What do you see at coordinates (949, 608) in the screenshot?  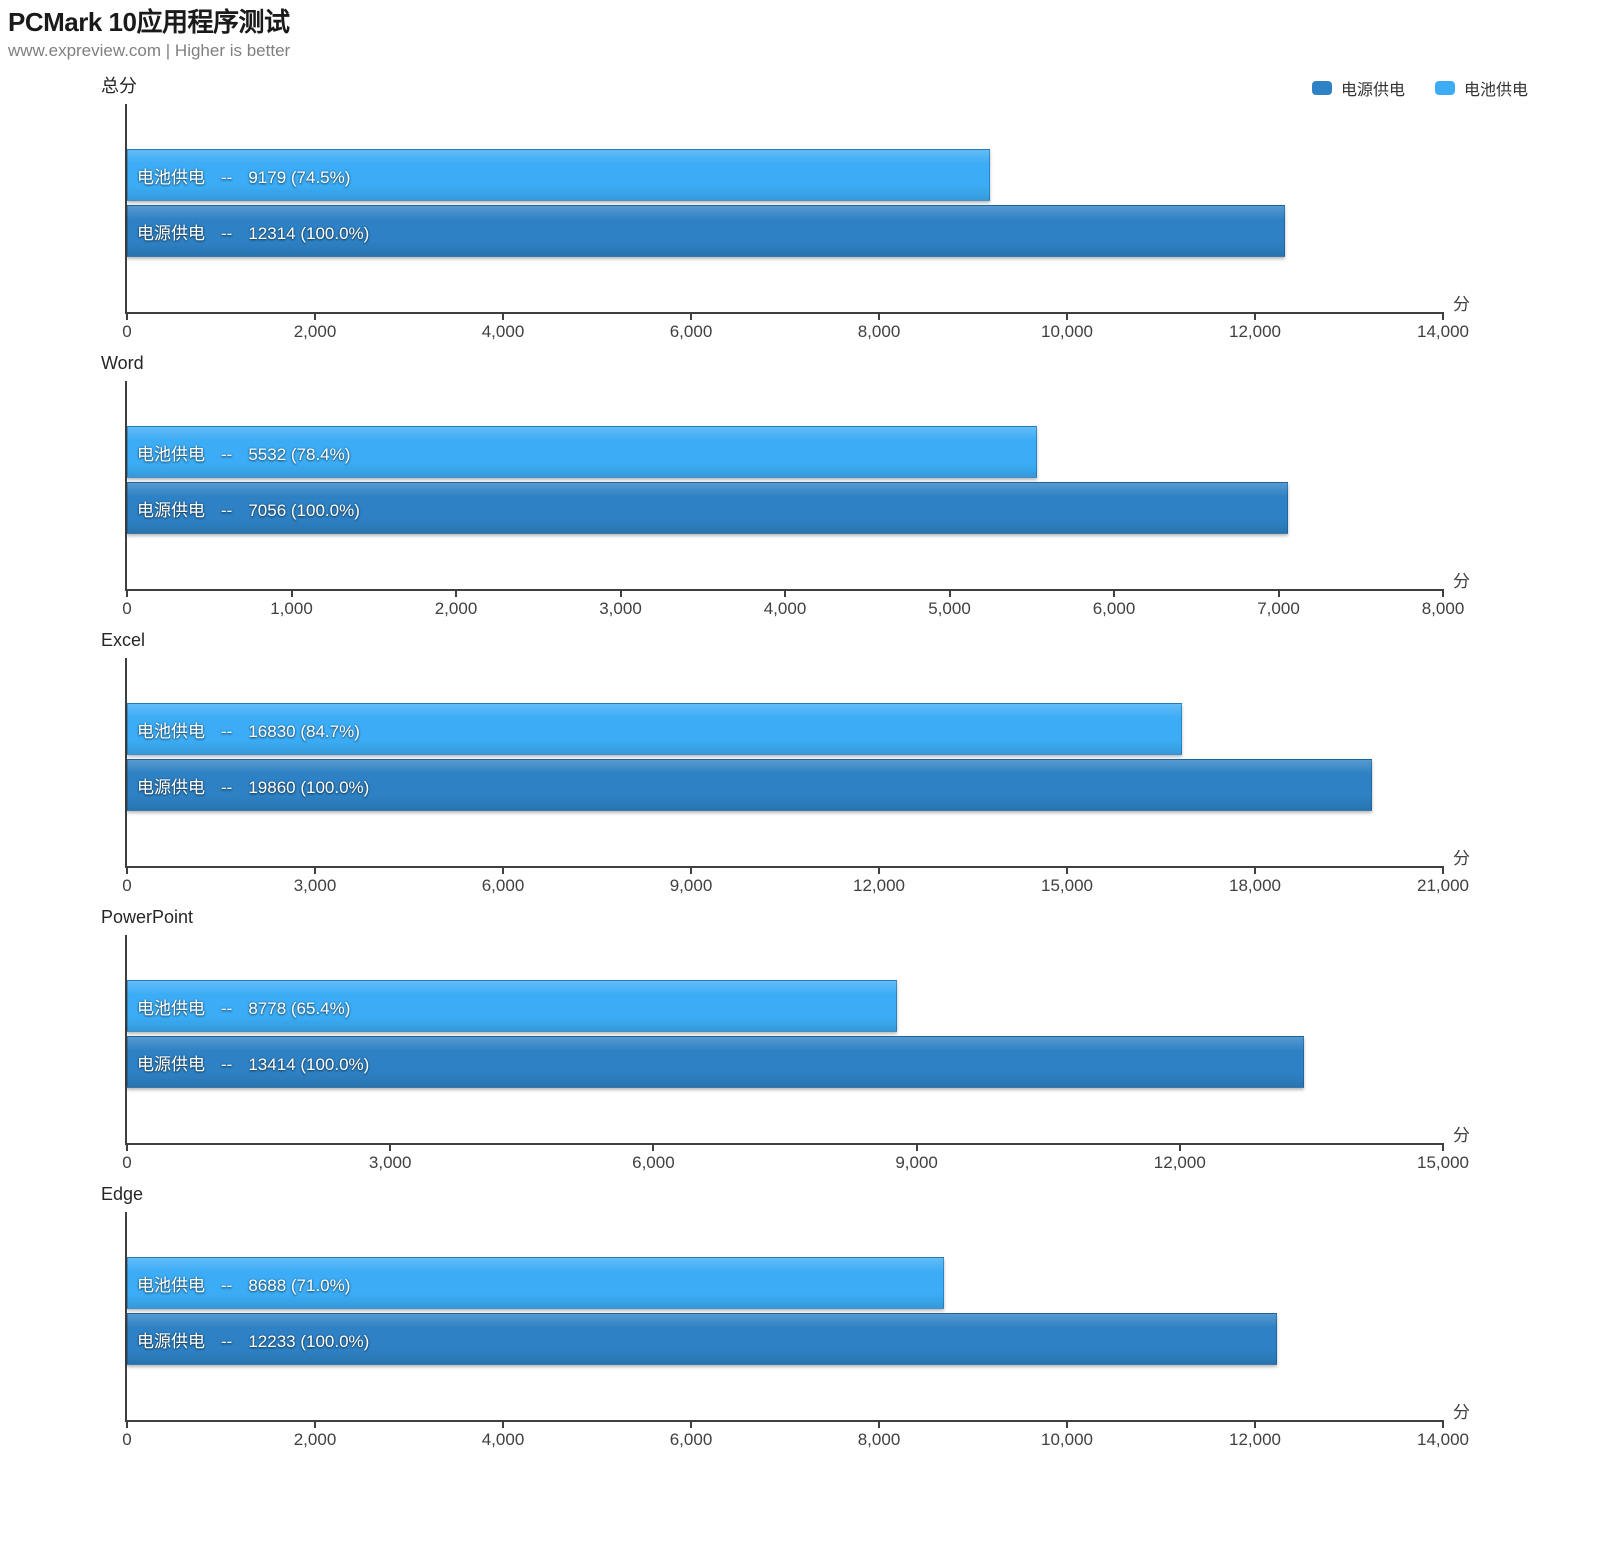 I see `x-axis-tick-label: 5,000` at bounding box center [949, 608].